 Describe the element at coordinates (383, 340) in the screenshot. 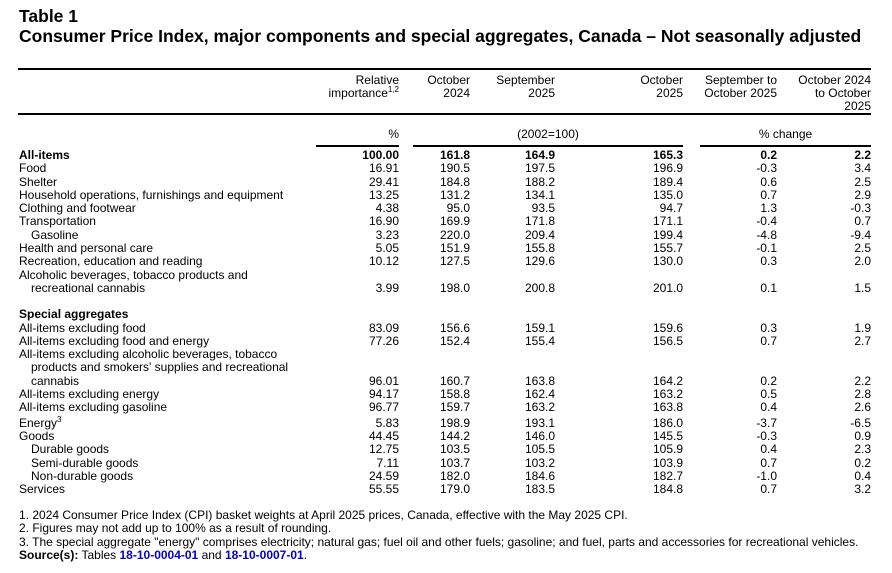

I see `cell-value: 77.26` at that location.